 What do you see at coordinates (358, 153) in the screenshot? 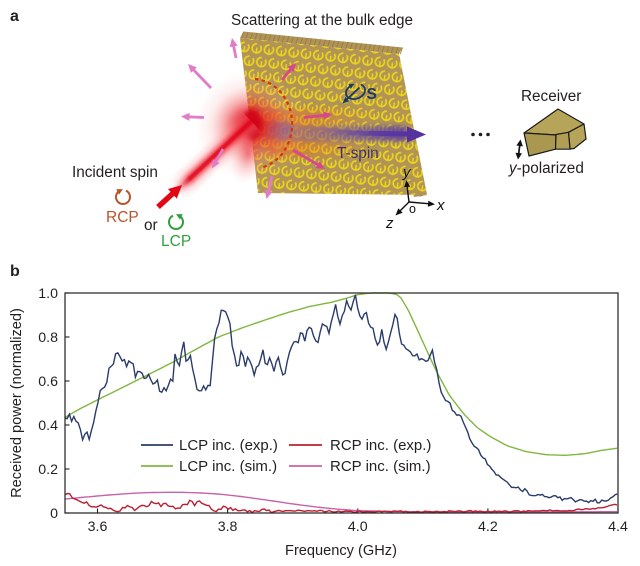
I see `svg-text: T-spin` at bounding box center [358, 153].